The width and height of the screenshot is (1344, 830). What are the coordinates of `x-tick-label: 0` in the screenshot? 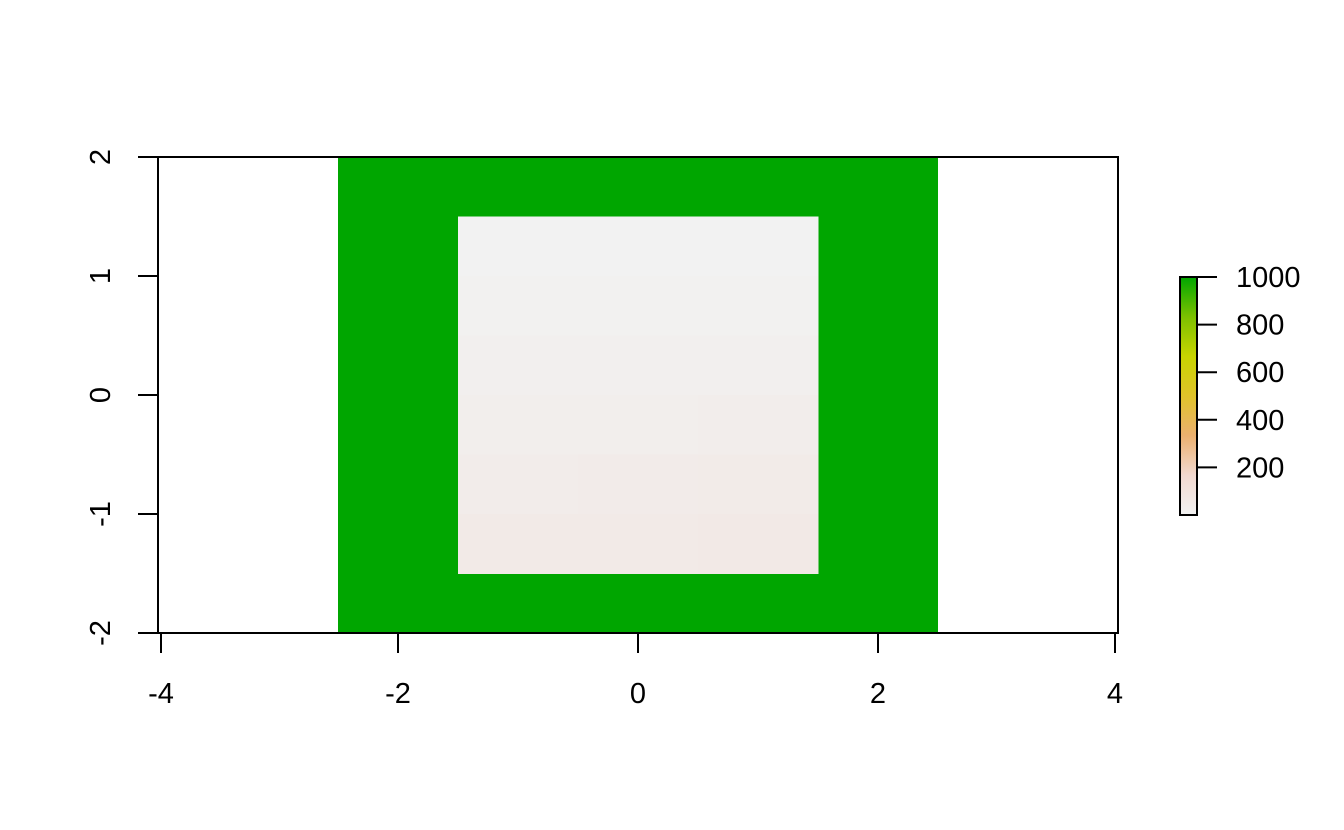 It's located at (638, 694).